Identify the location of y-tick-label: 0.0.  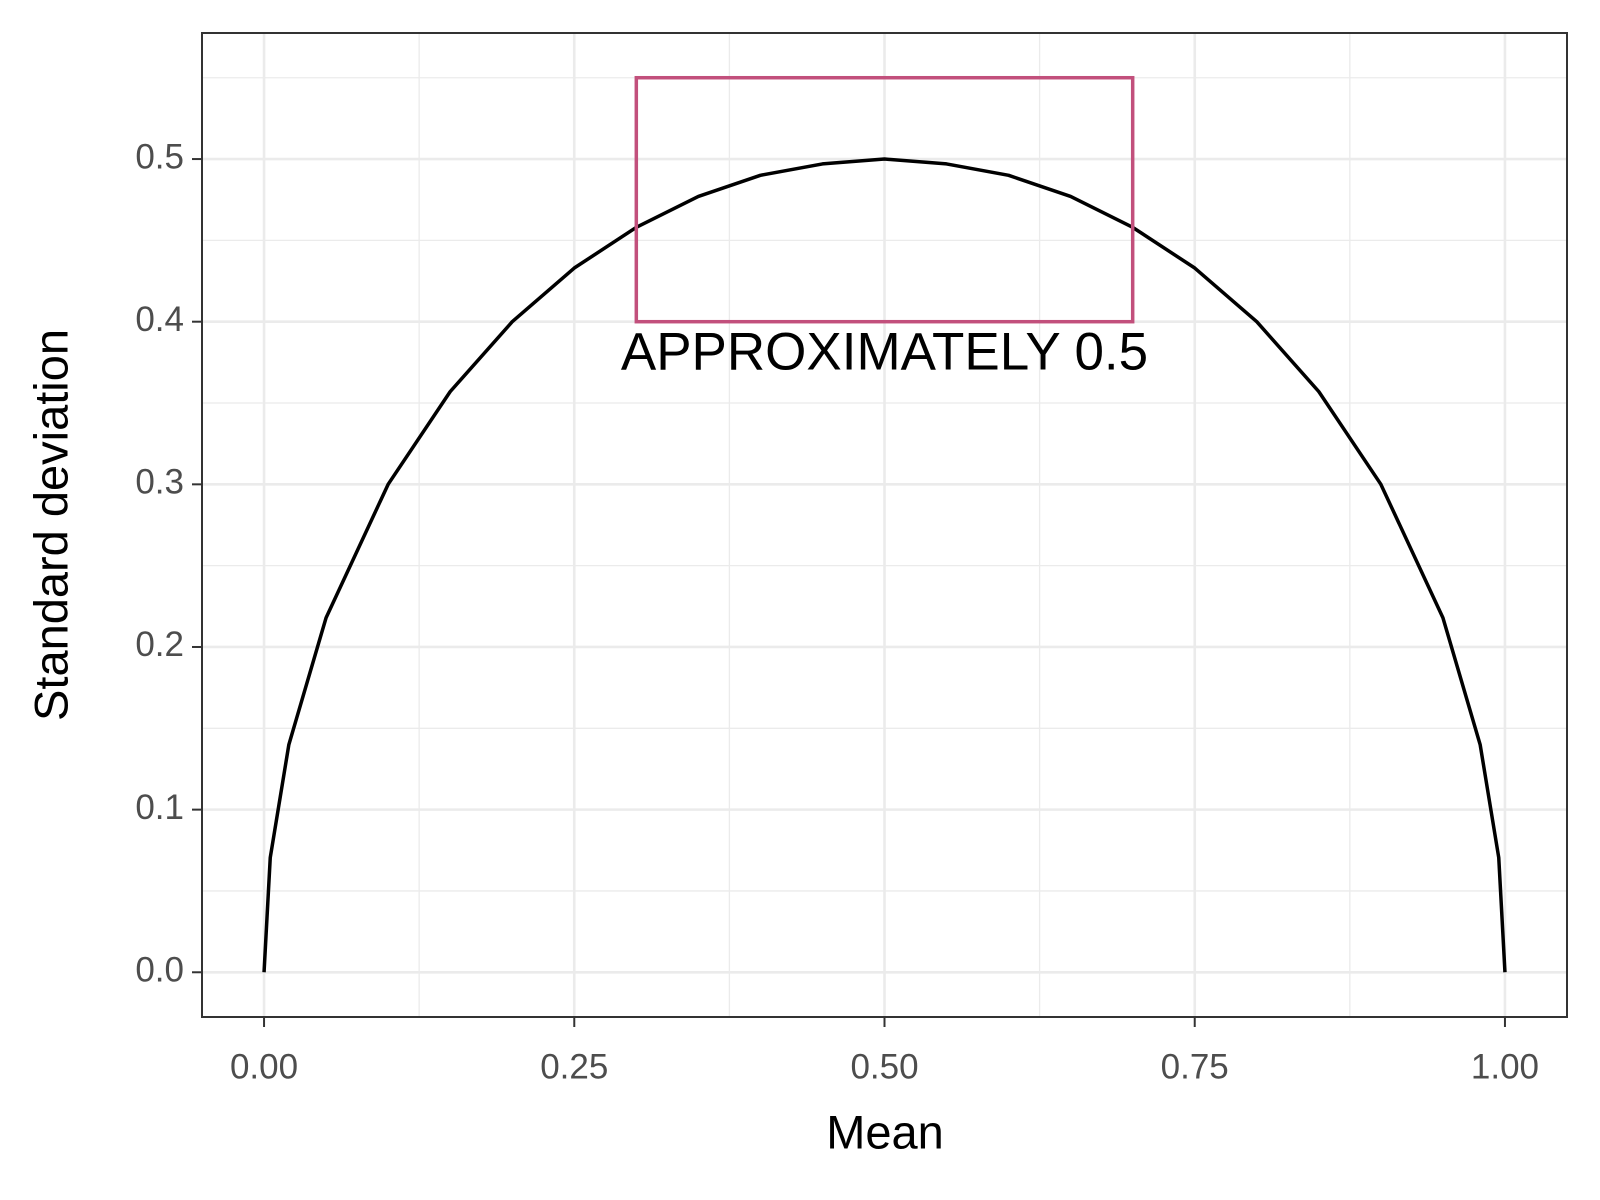
(159, 970).